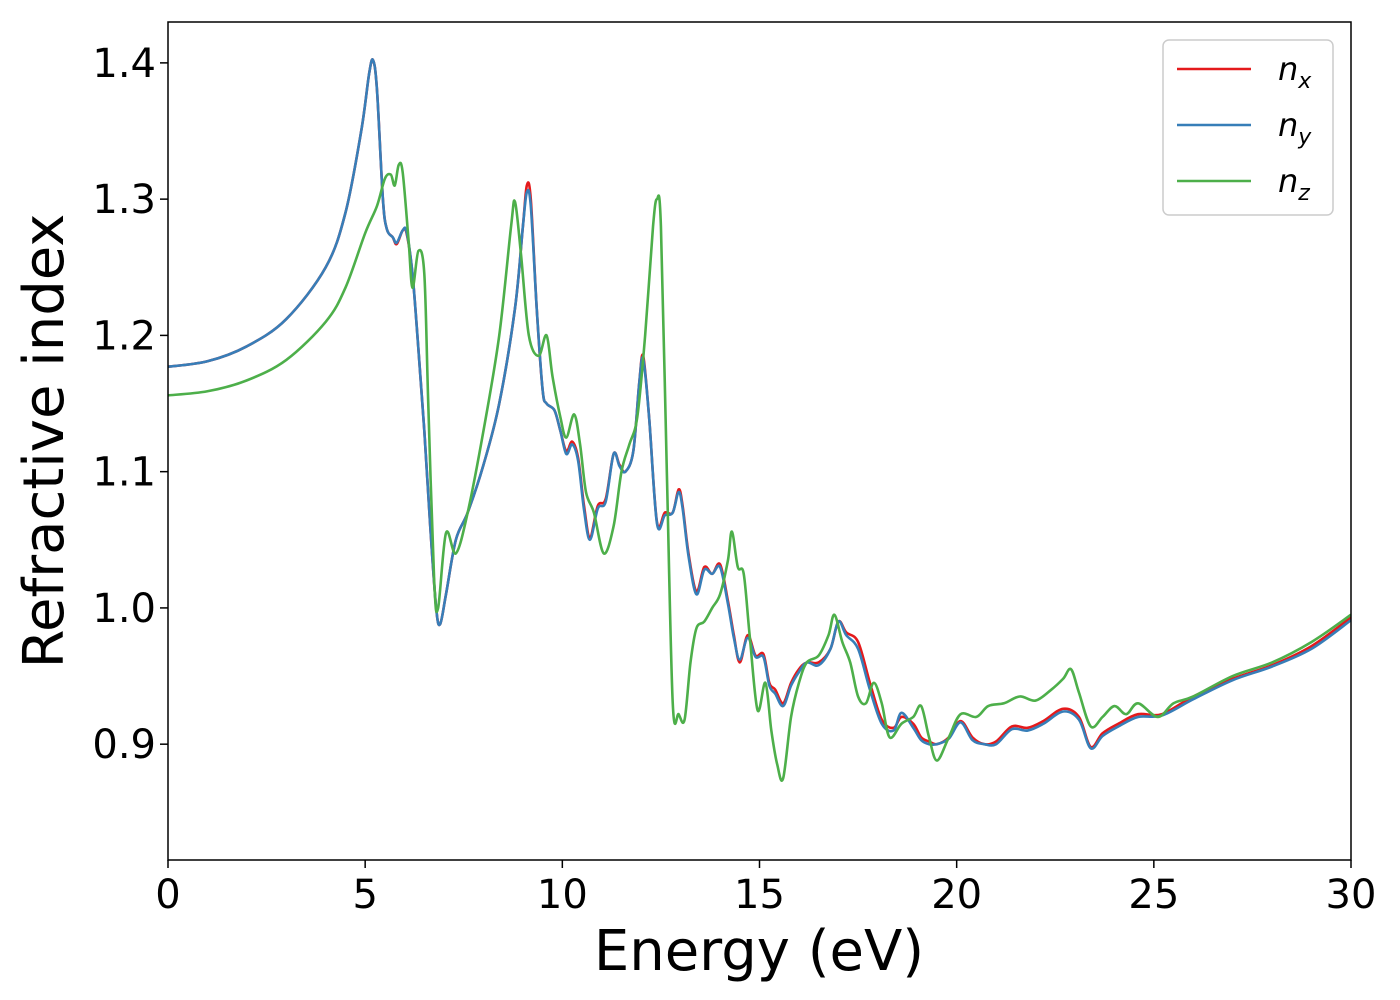  I want to click on x-axis-ticks: 0 5 10 15 20 25 30, so click(765, 889).